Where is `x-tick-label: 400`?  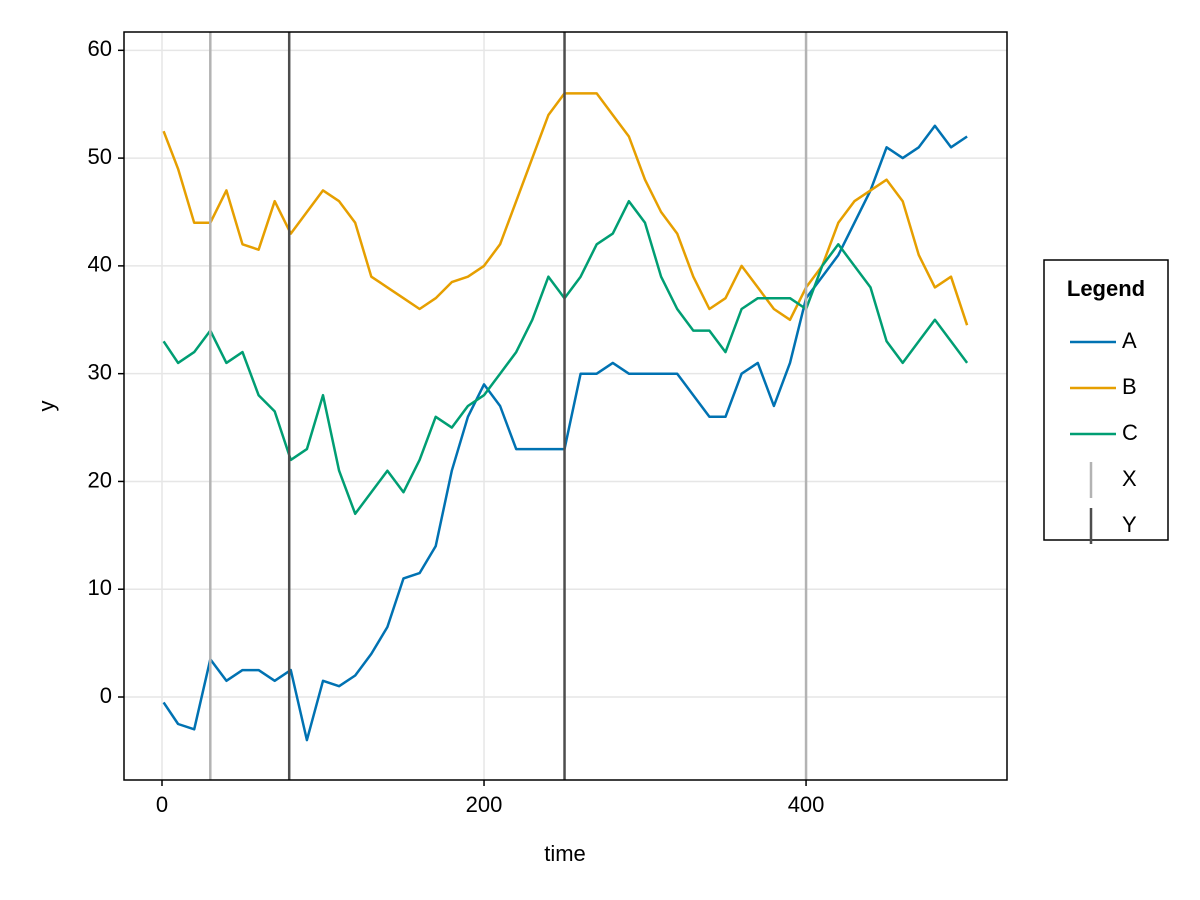 x-tick-label: 400 is located at coordinates (806, 804).